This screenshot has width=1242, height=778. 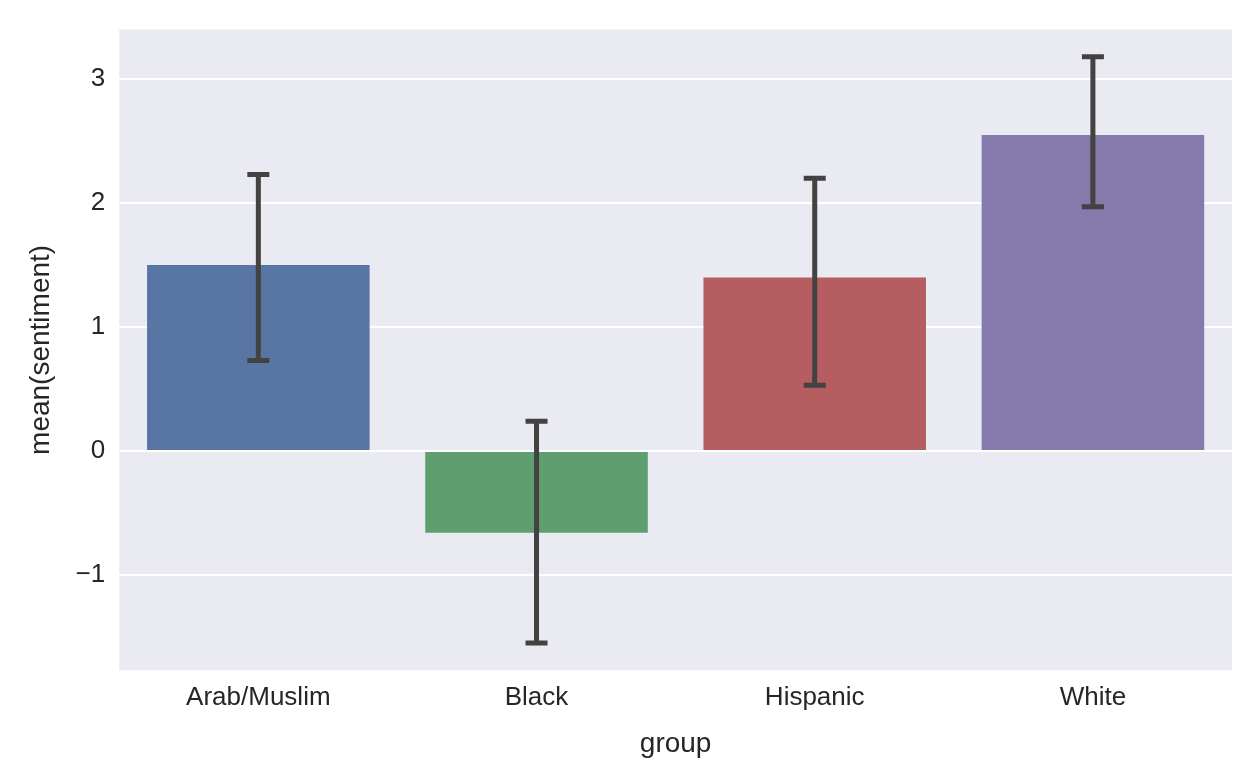 What do you see at coordinates (98, 77) in the screenshot?
I see `y-tick-label: 3` at bounding box center [98, 77].